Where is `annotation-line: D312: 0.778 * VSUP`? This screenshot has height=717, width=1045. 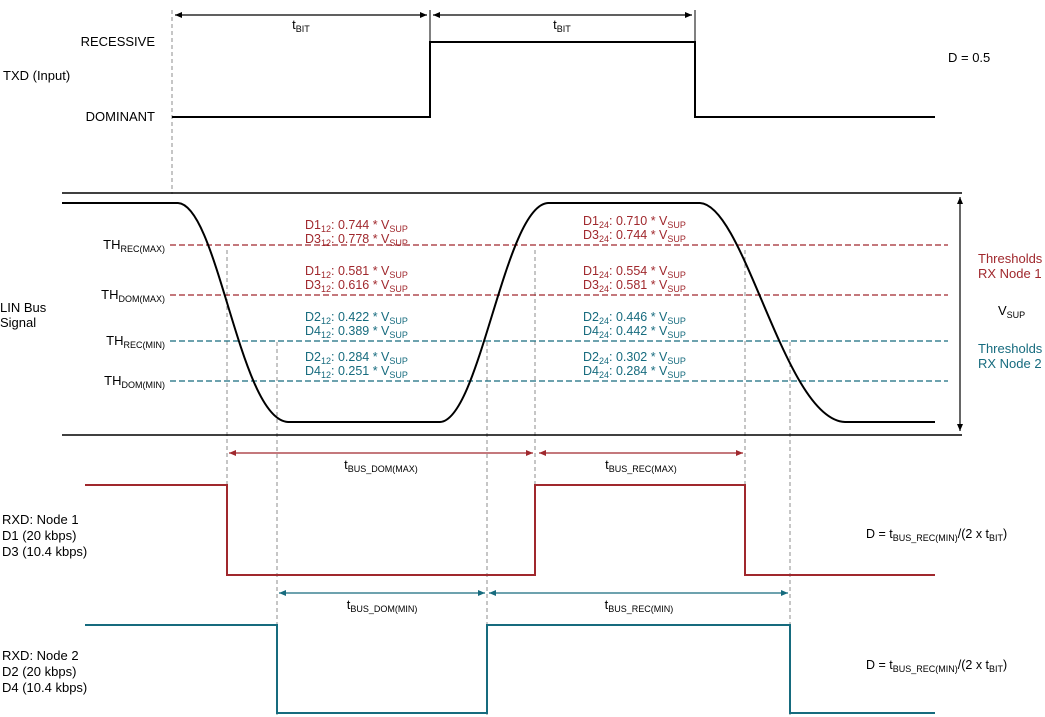
annotation-line: D312: 0.778 * VSUP is located at coordinates (356, 240).